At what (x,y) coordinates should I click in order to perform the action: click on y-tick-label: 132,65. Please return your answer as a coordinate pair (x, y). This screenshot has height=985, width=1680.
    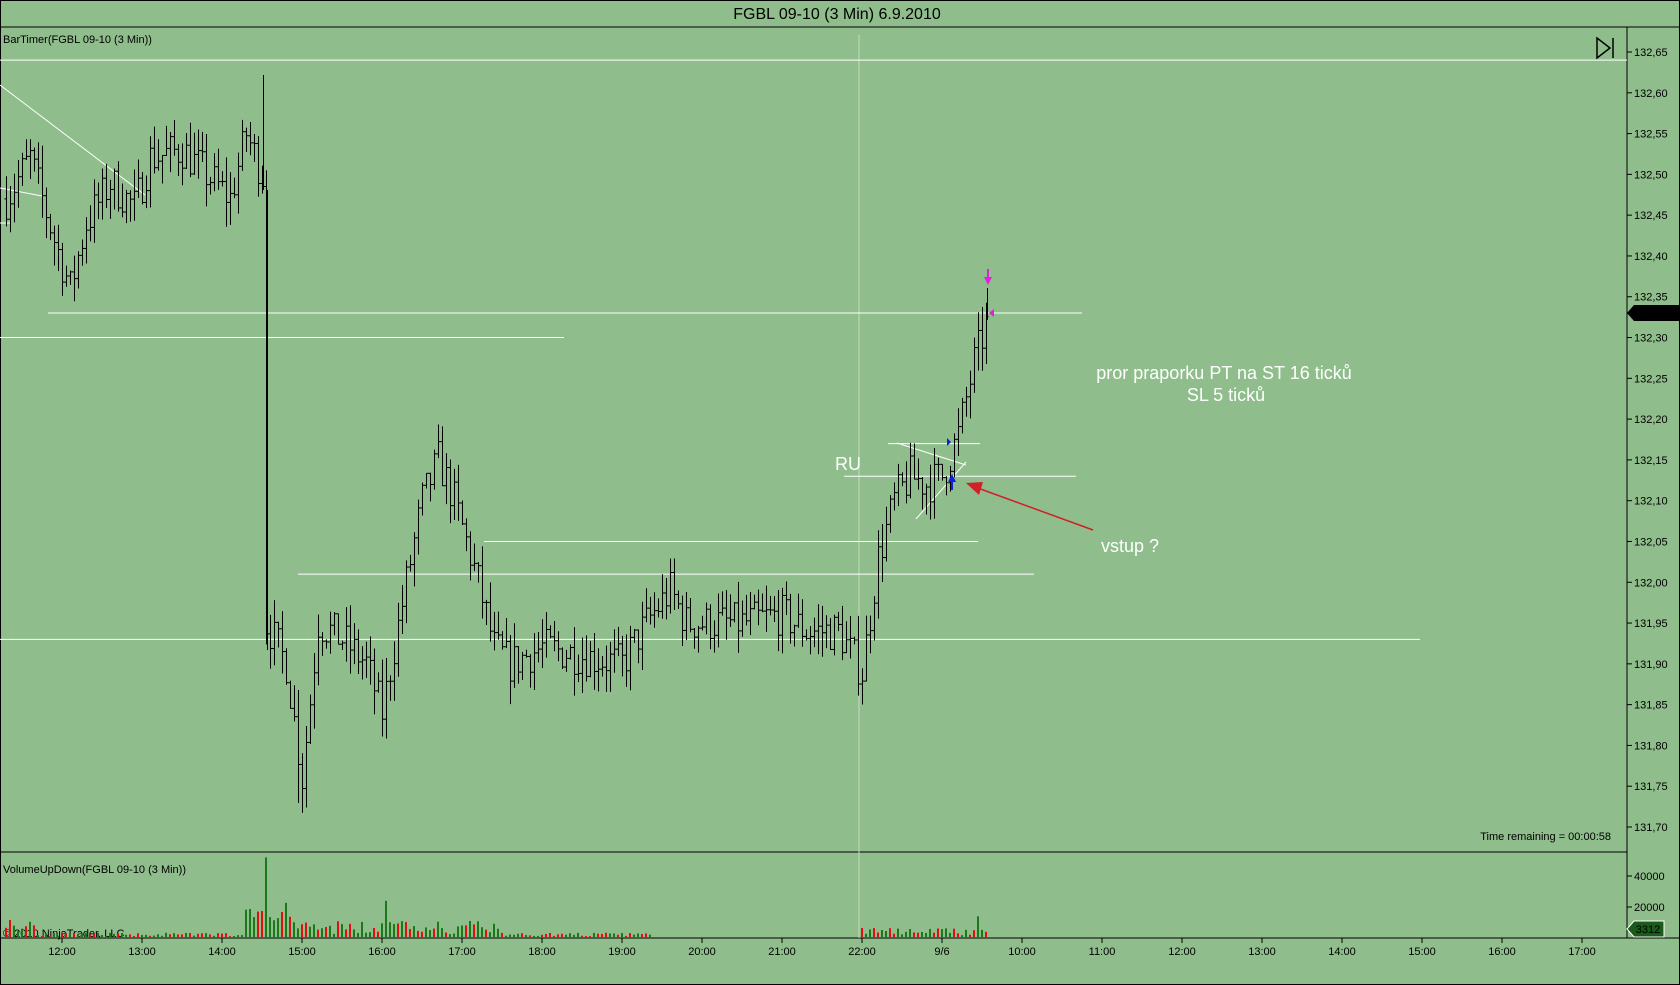
    Looking at the image, I should click on (1651, 53).